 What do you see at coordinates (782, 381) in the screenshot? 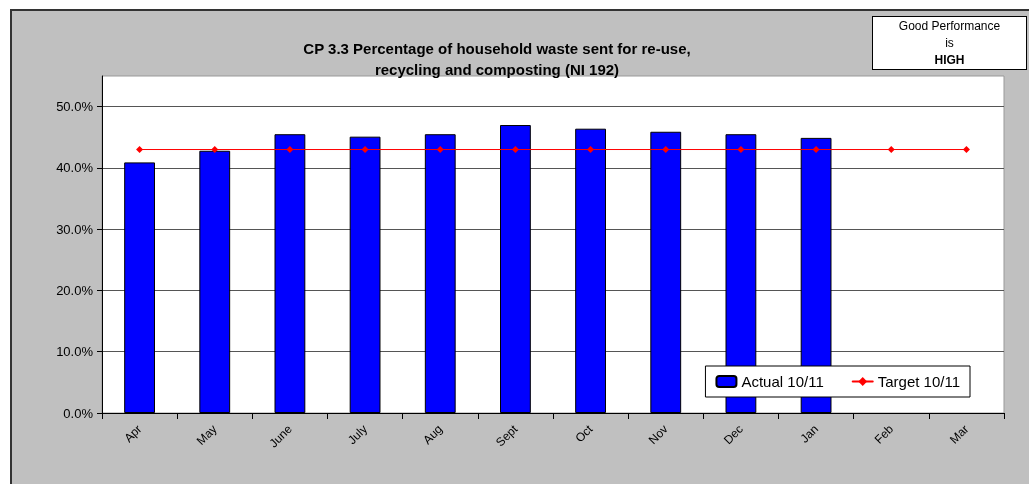
I see `legend-label: Actual 10/11` at bounding box center [782, 381].